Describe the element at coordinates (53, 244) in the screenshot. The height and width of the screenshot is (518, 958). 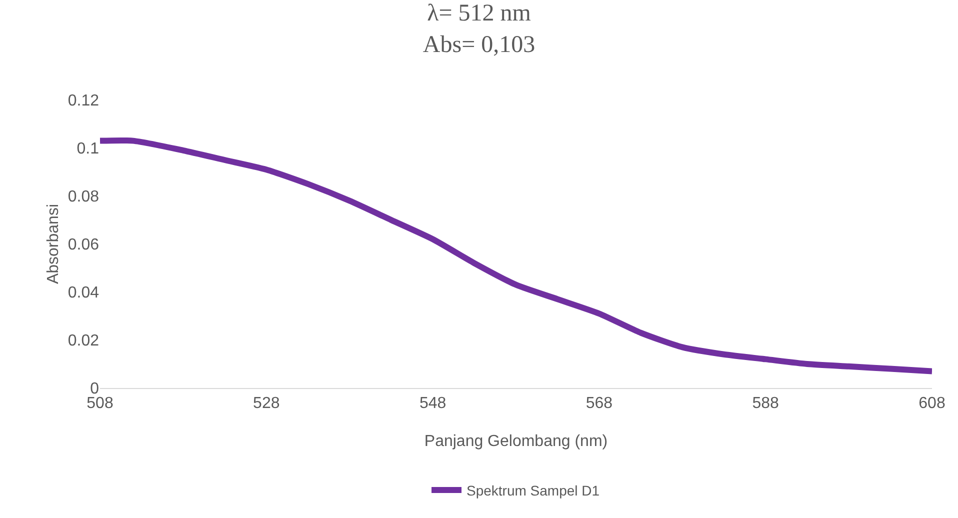
I see `y-axis-title: Absorbansi` at that location.